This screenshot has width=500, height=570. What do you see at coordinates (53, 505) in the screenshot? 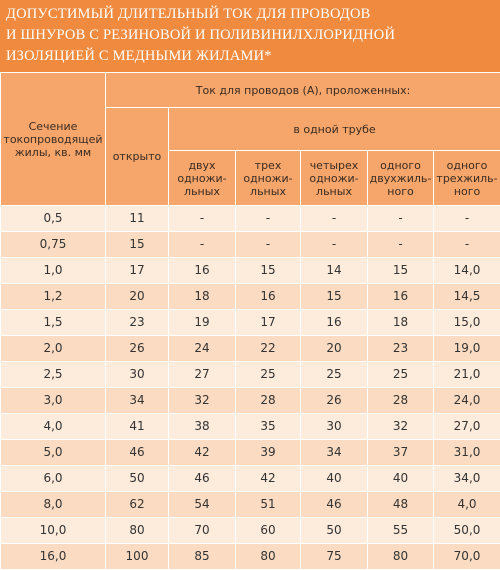
I see `section-cell: 8,0` at bounding box center [53, 505].